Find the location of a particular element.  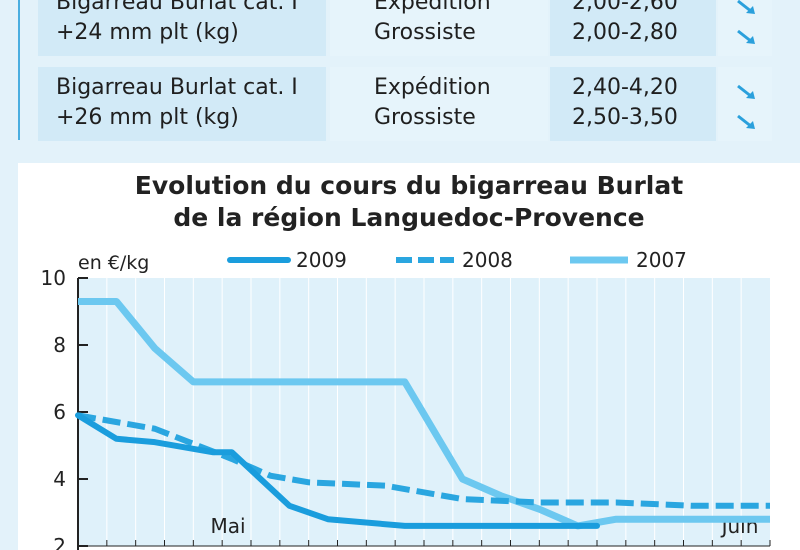

x-annotation-mai: Mai is located at coordinates (227, 526).